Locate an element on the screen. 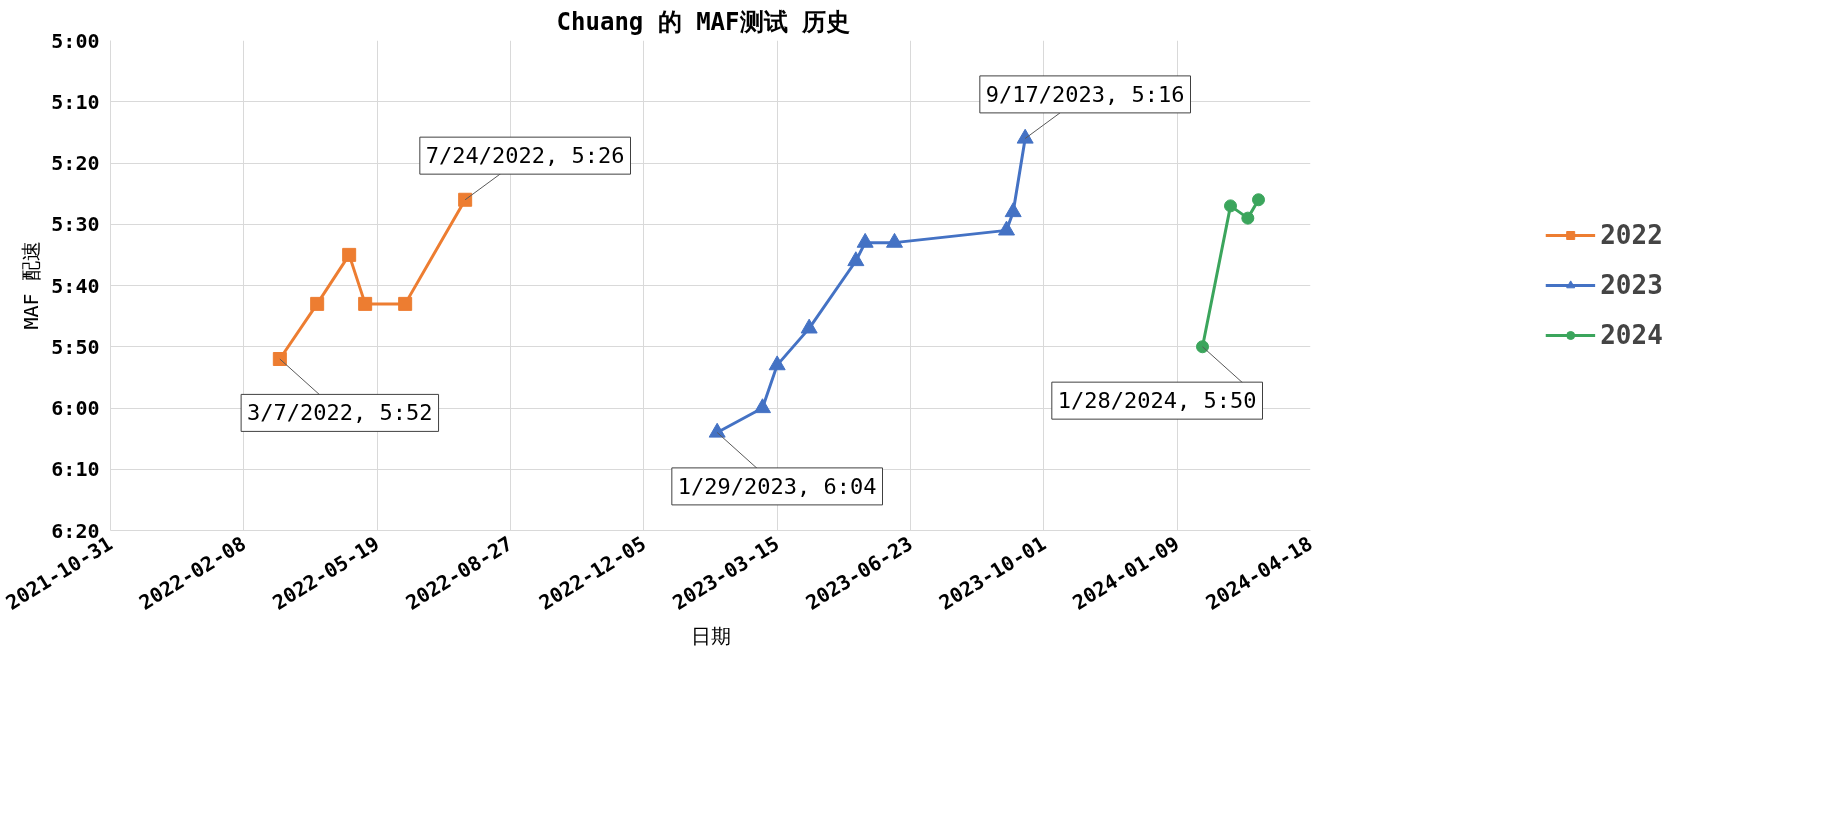  chart-title: Chuang 的 MAF测试 历史 is located at coordinates (703, 21).